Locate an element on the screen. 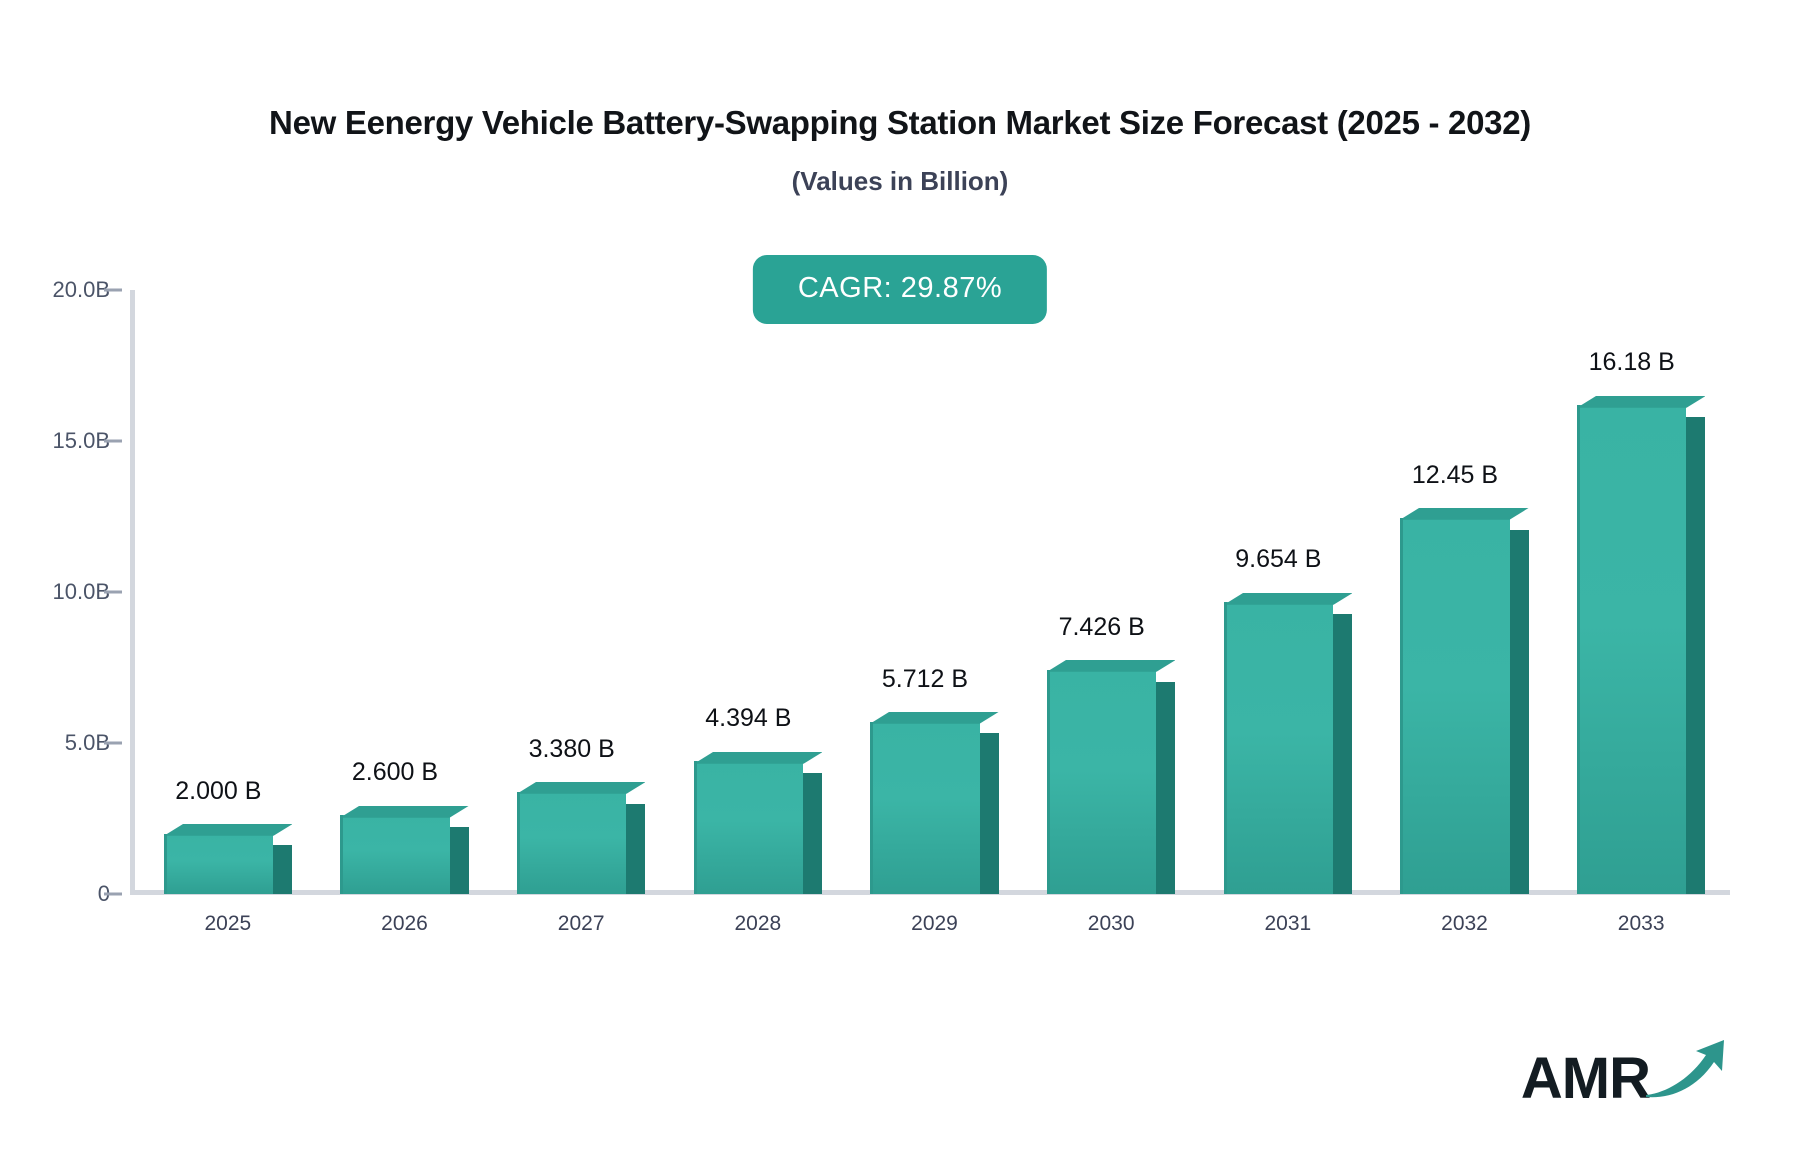  bar-2026: 2.600 B is located at coordinates (404, 826).